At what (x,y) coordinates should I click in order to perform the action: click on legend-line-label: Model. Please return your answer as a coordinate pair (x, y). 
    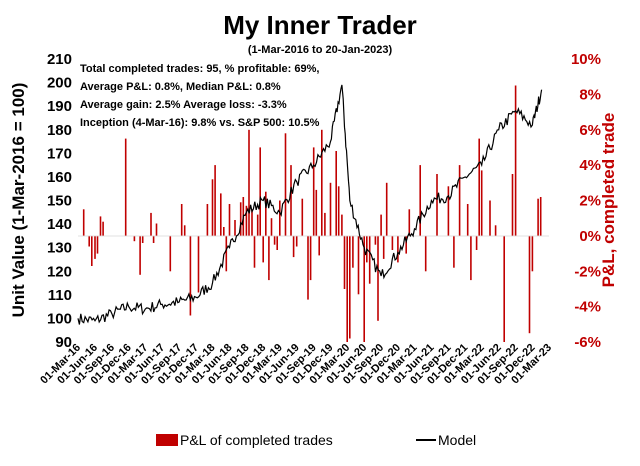
    Looking at the image, I should click on (457, 440).